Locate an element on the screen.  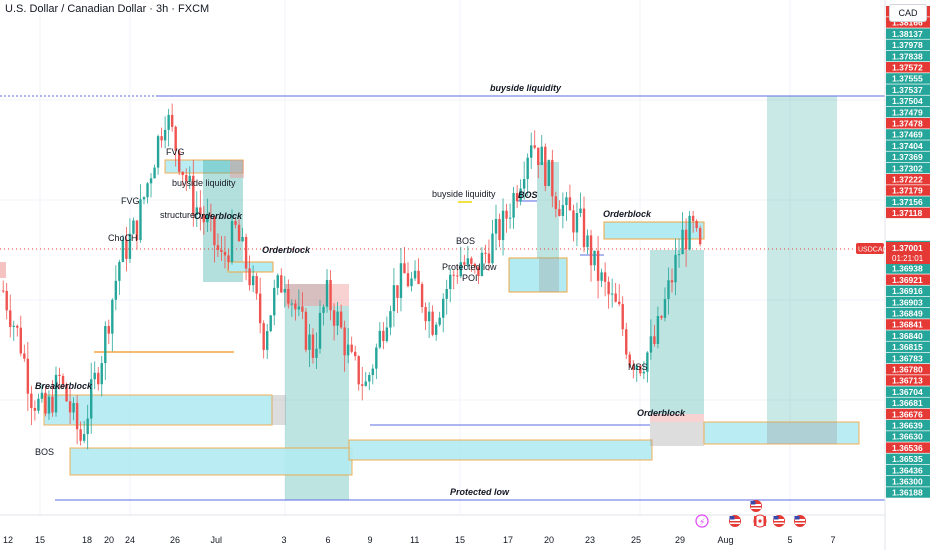
price-label: 1.37537 is located at coordinates (907, 90).